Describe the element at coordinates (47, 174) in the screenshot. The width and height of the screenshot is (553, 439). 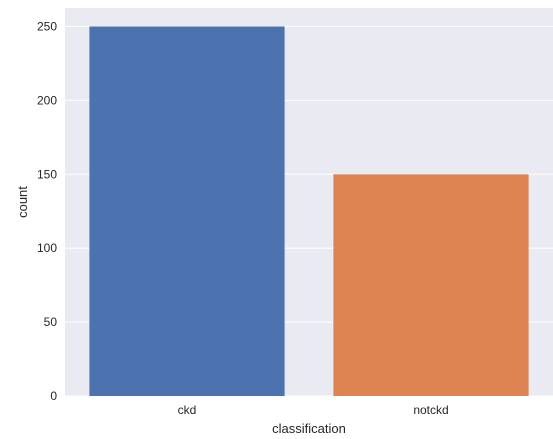
I see `y-tick-label-150: 150` at that location.